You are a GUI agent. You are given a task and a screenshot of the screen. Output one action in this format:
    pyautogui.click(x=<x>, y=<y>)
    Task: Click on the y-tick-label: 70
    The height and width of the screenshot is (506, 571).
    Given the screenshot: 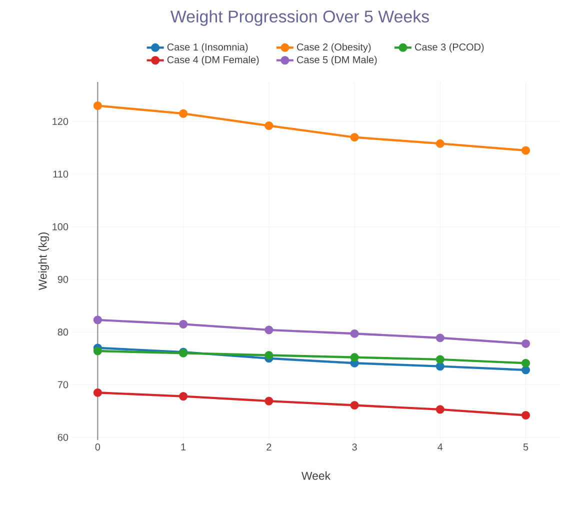 What is the action you would take?
    pyautogui.click(x=63, y=384)
    